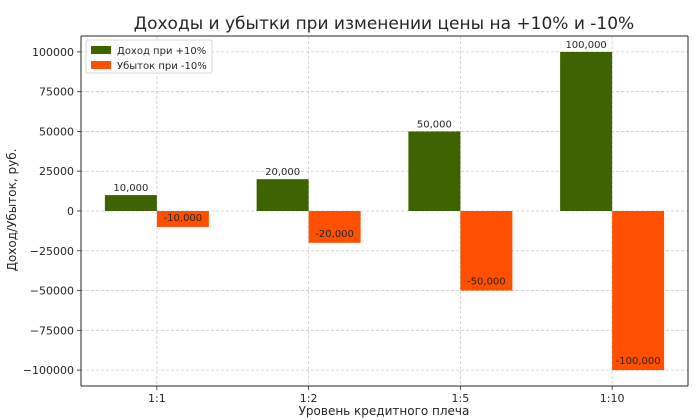 Image resolution: width=696 pixels, height=420 pixels. I want to click on data-label: -10,000, so click(183, 218).